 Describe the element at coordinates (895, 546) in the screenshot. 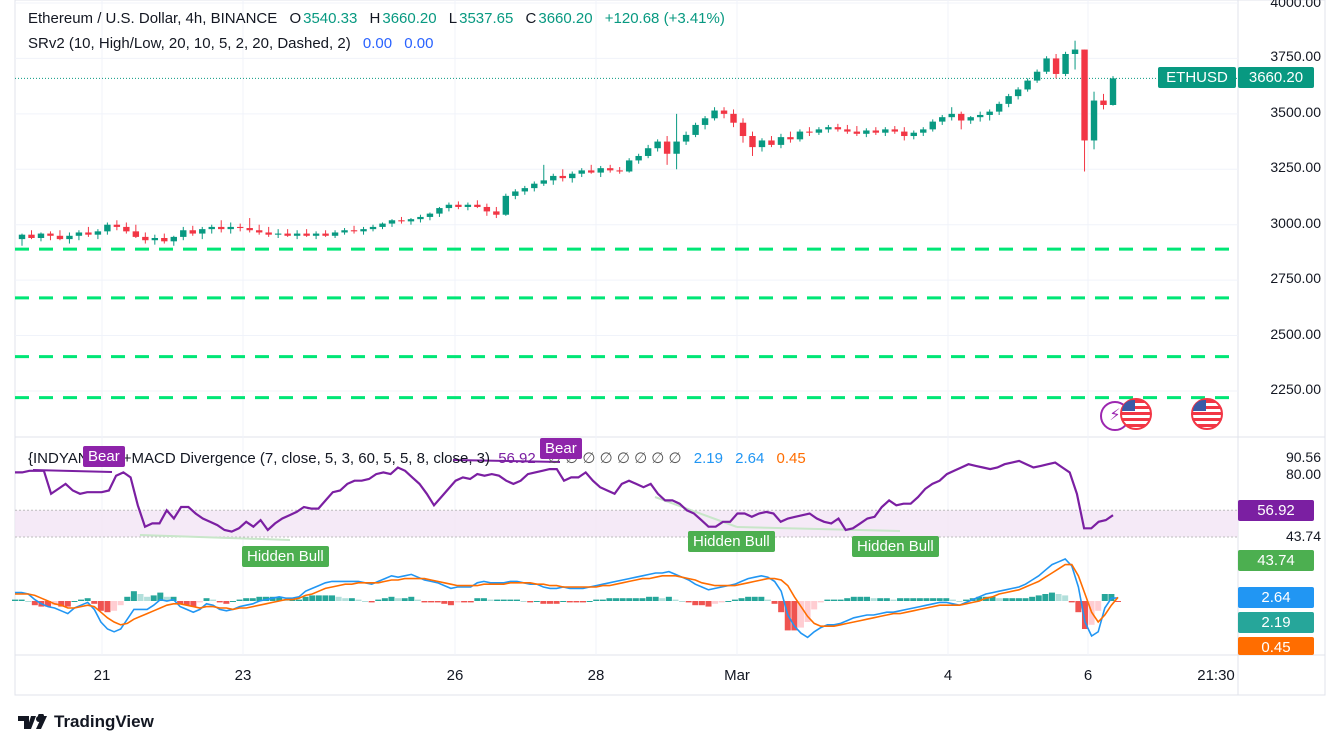

I see `hidden-bull-label: Hidden Bull` at that location.